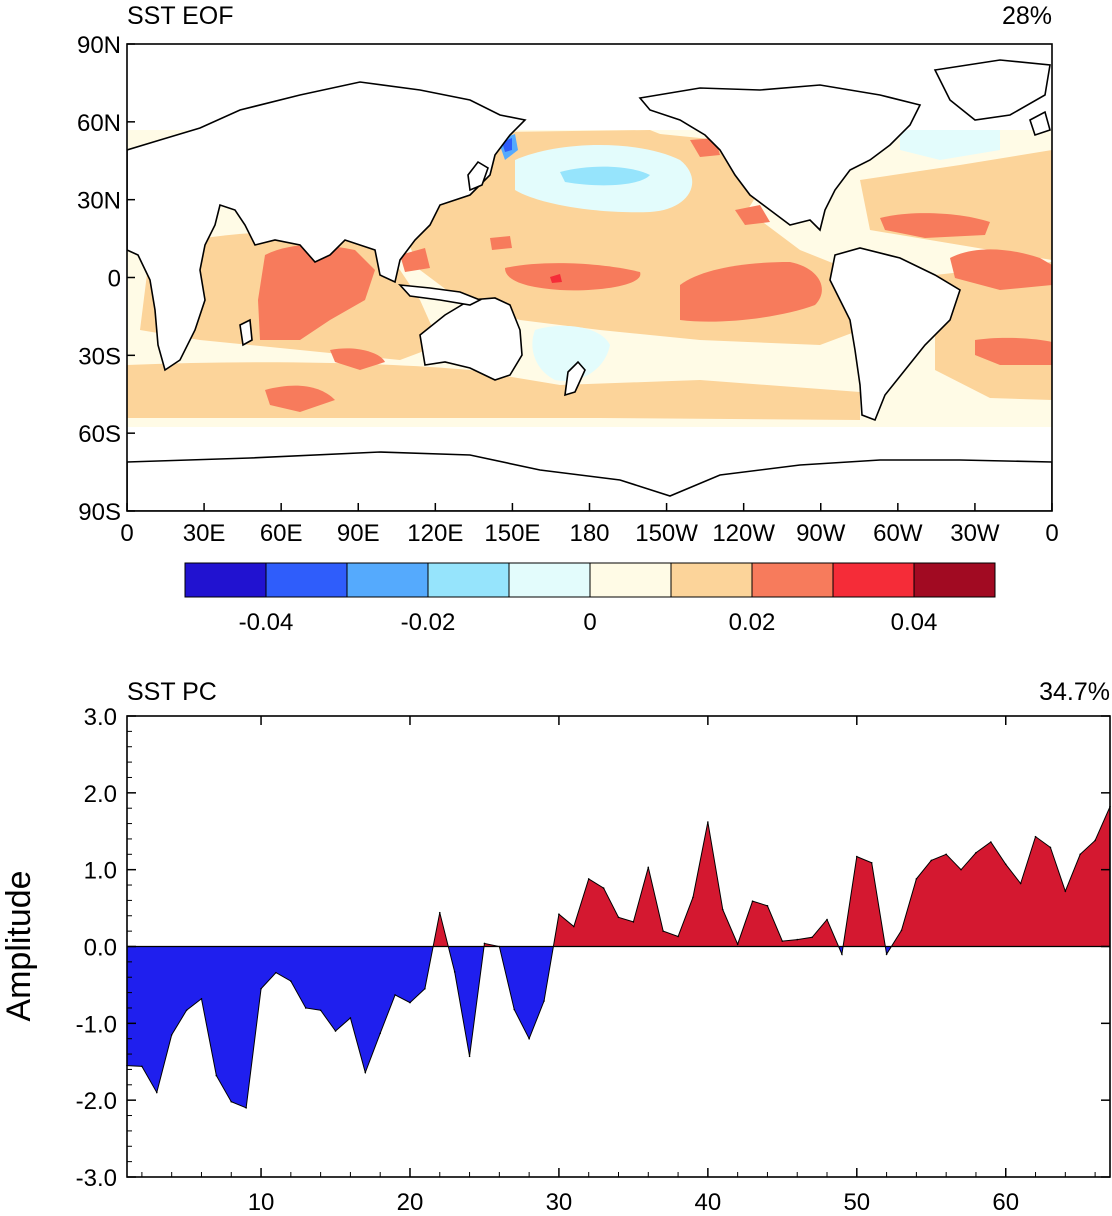 The width and height of the screenshot is (1112, 1216). What do you see at coordinates (478, 176) in the screenshot?
I see `coast-japan` at bounding box center [478, 176].